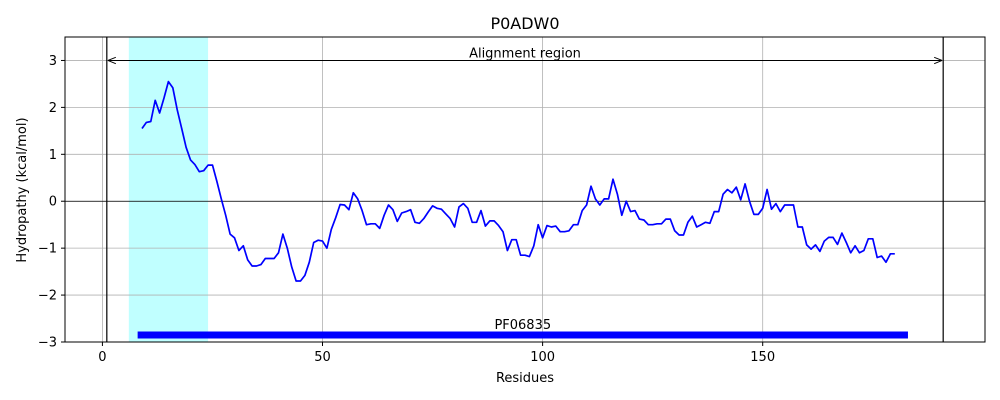 This screenshot has height=400, width=1000. What do you see at coordinates (47, 249) in the screenshot?
I see `y-tick-label: −1` at bounding box center [47, 249].